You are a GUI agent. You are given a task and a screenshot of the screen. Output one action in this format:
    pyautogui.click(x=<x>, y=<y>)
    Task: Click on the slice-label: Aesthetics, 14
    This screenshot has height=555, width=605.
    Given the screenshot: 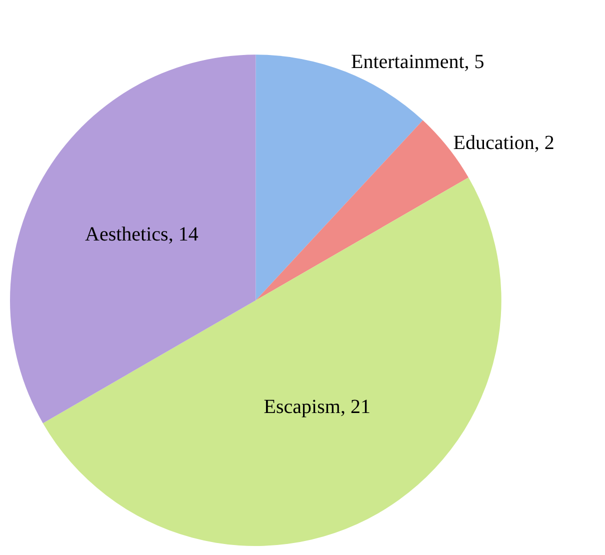 What is the action you would take?
    pyautogui.click(x=141, y=235)
    